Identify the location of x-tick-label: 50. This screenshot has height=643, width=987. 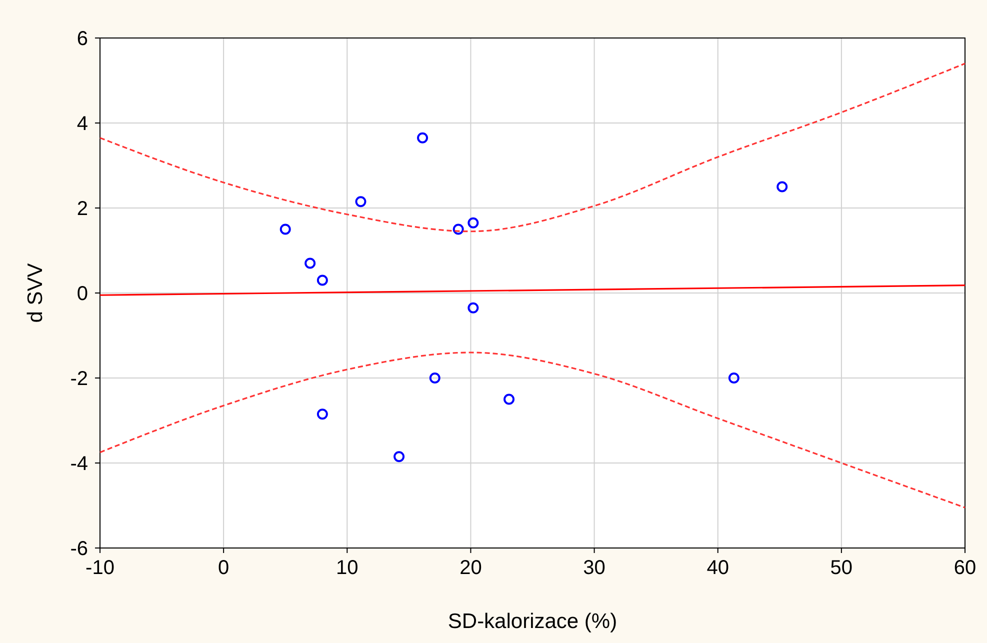
(841, 568).